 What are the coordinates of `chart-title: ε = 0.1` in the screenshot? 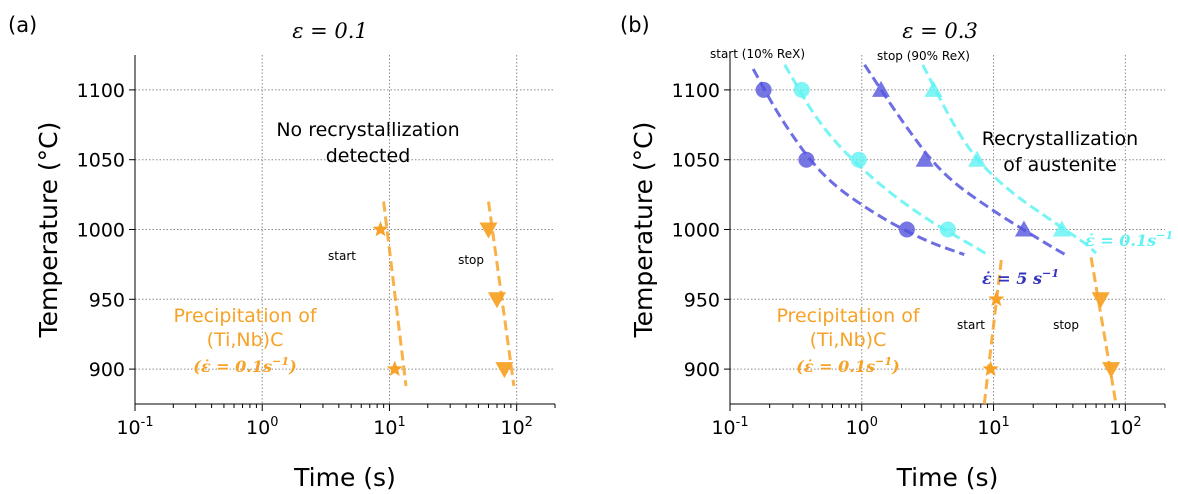 It's located at (330, 31).